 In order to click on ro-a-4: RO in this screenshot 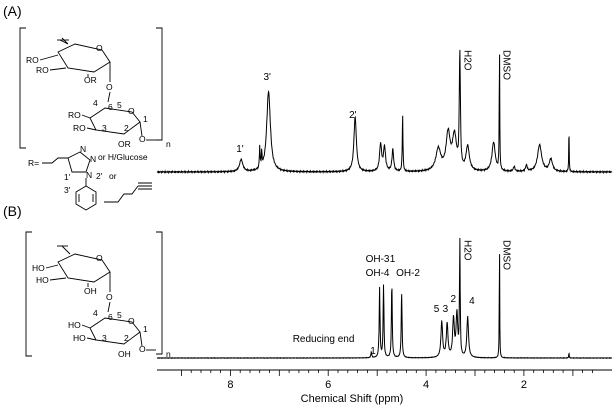, I will do `click(79, 128)`.